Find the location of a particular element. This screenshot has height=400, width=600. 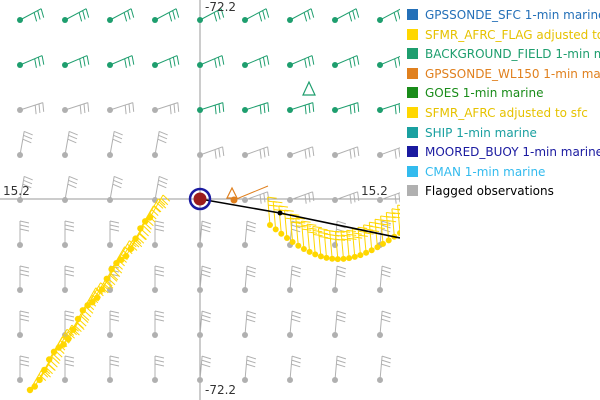

legend-label: MOORED_BUOY 1-min marine is located at coordinates (512, 152).